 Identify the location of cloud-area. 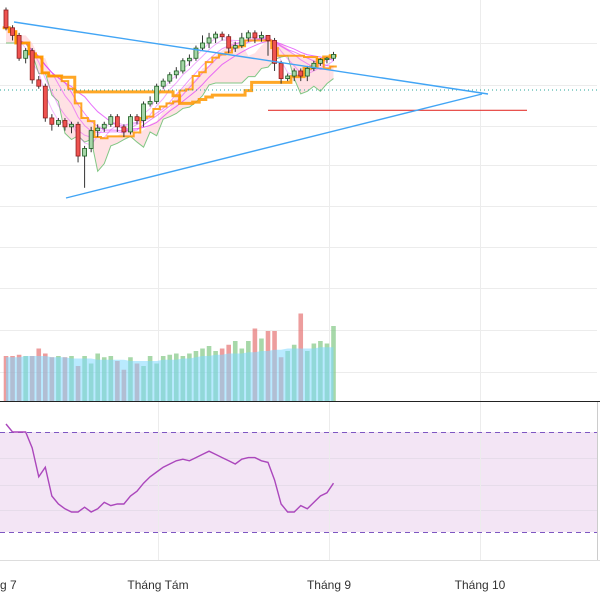
(170, 99).